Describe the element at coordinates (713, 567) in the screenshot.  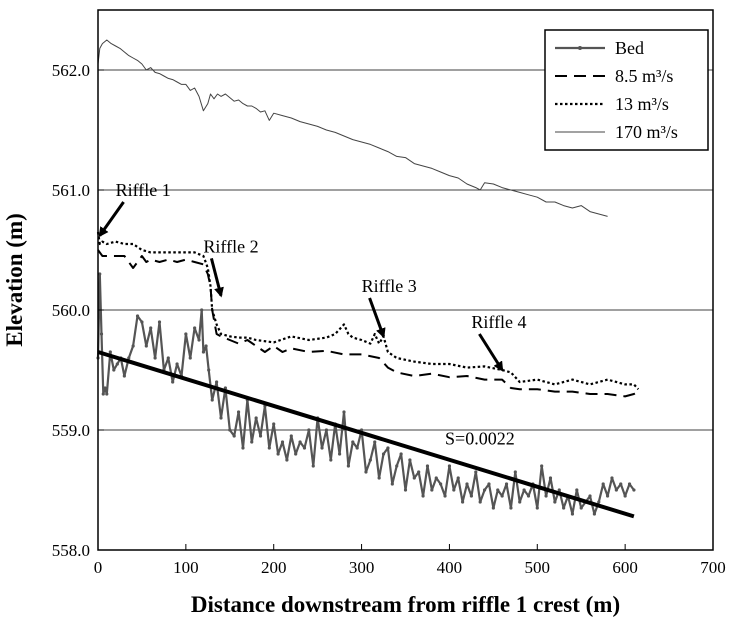
I see `x-tick-label-7: 700` at that location.